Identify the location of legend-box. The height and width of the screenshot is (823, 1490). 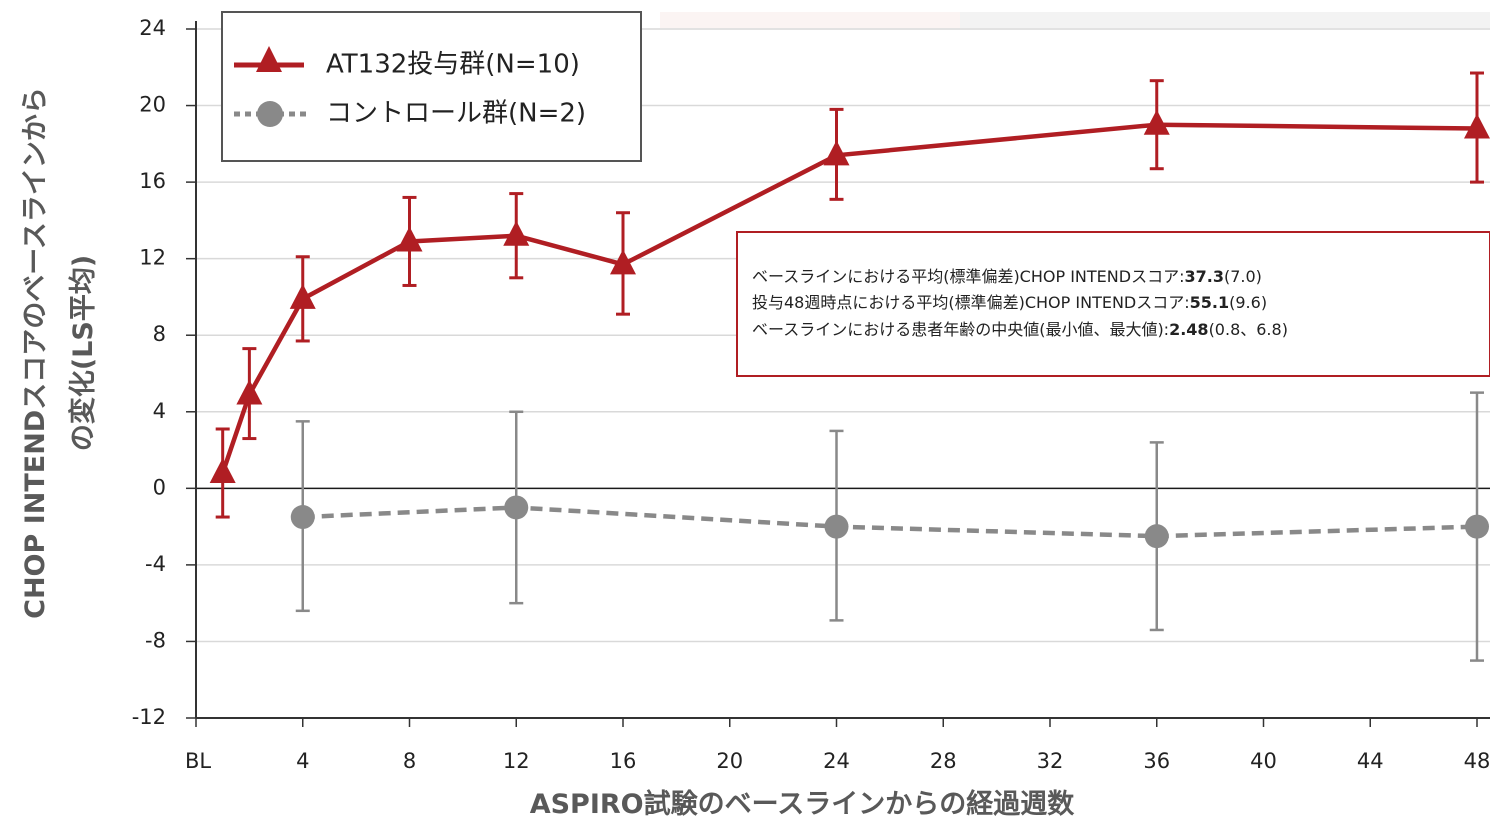
(431, 86).